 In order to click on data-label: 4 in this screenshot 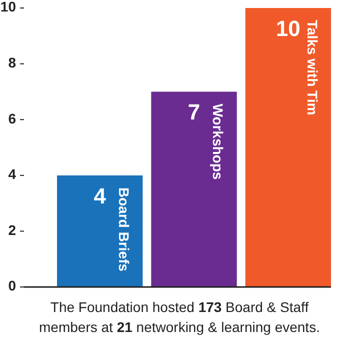, I will do `click(100, 195)`.